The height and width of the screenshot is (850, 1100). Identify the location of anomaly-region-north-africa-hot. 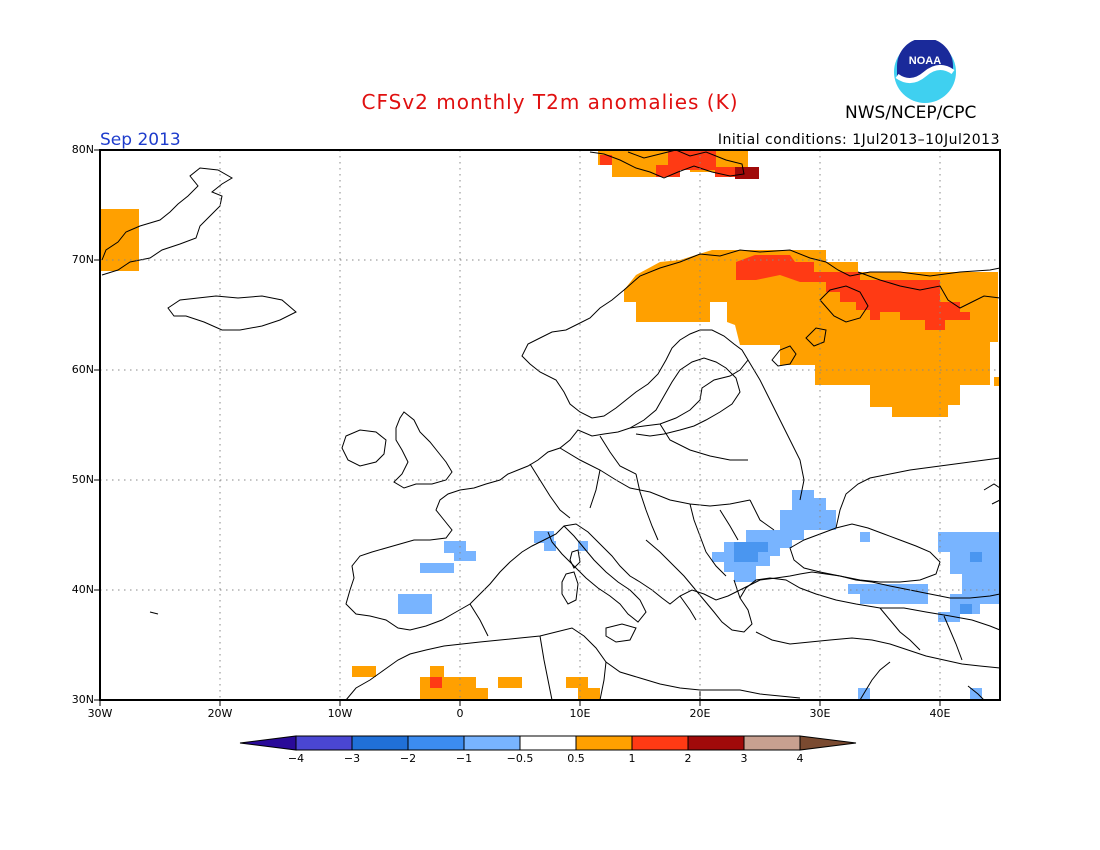
(436, 682).